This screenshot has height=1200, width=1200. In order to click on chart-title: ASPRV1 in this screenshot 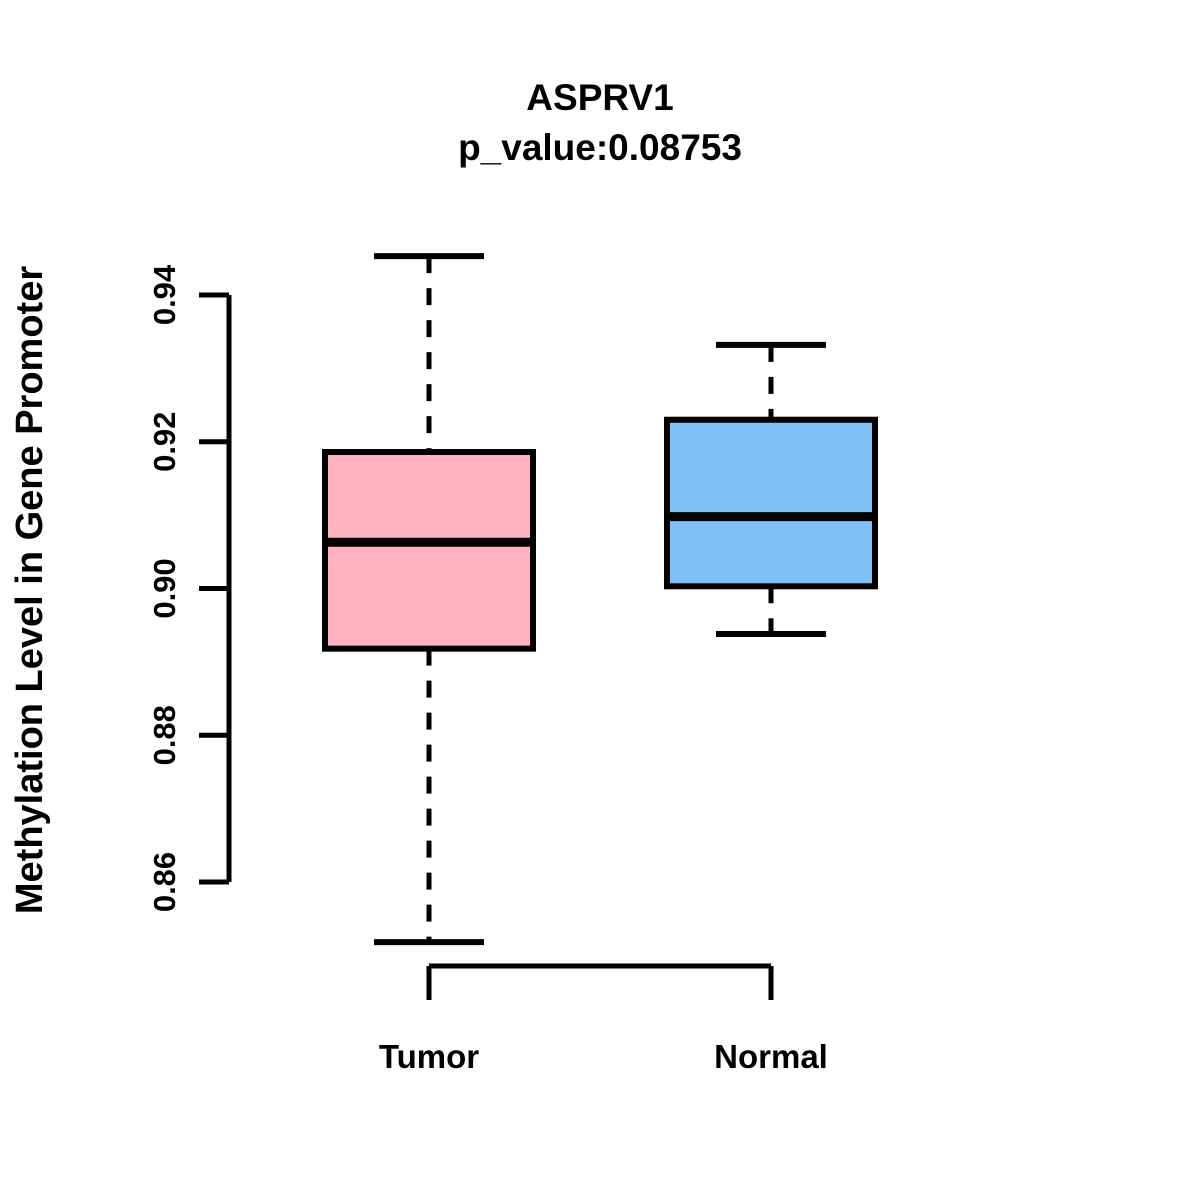, I will do `click(599, 97)`.